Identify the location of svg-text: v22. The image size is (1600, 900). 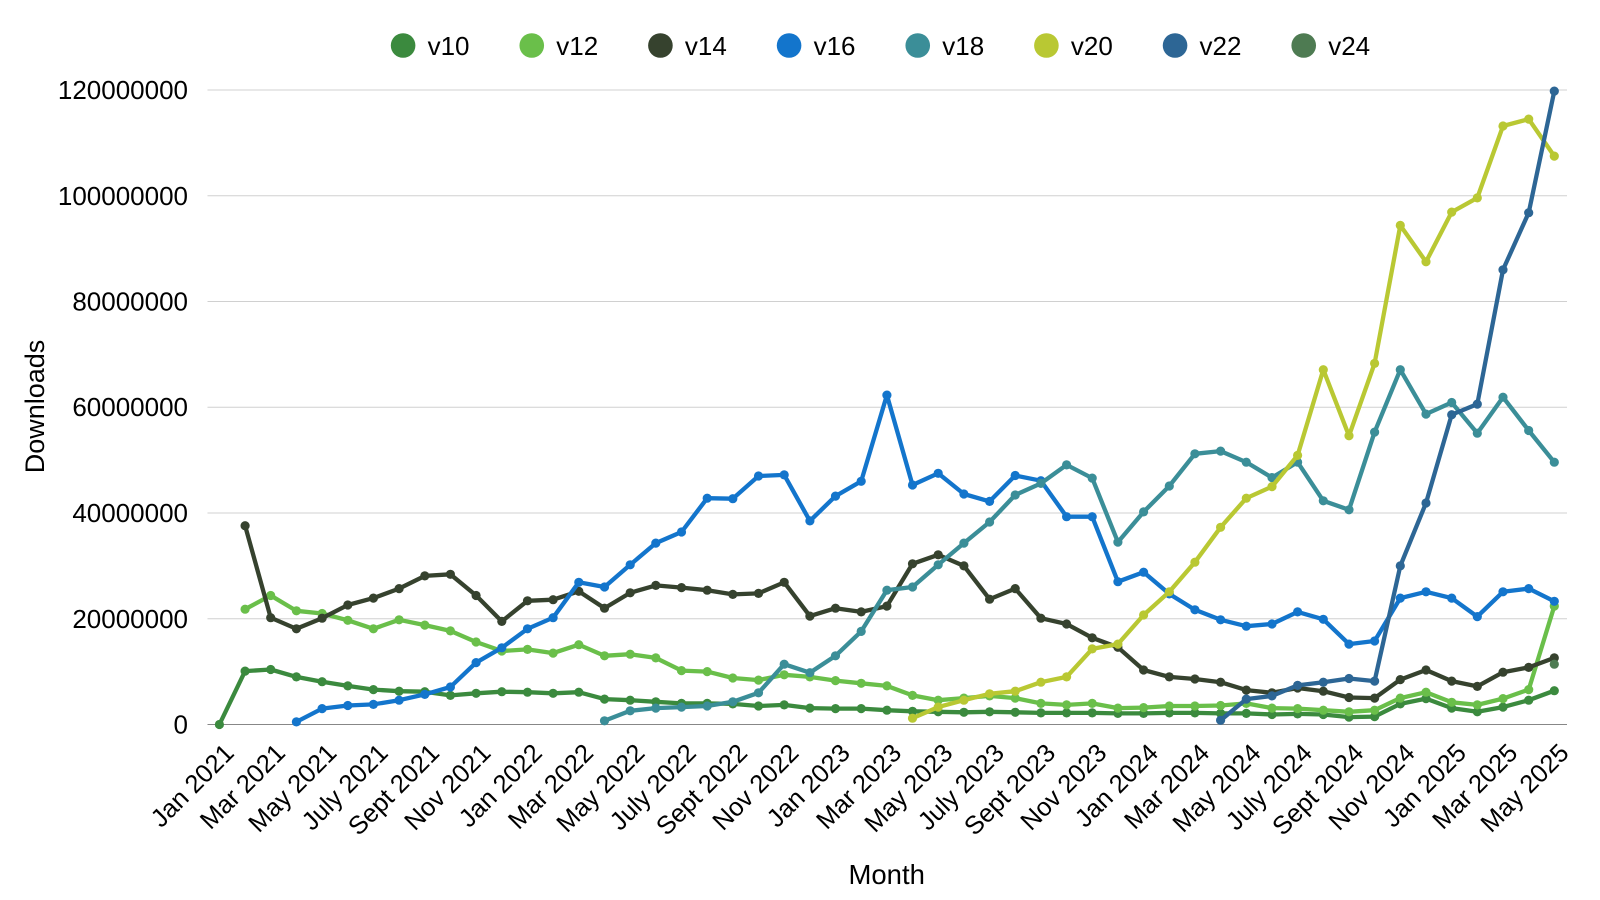
(1221, 46).